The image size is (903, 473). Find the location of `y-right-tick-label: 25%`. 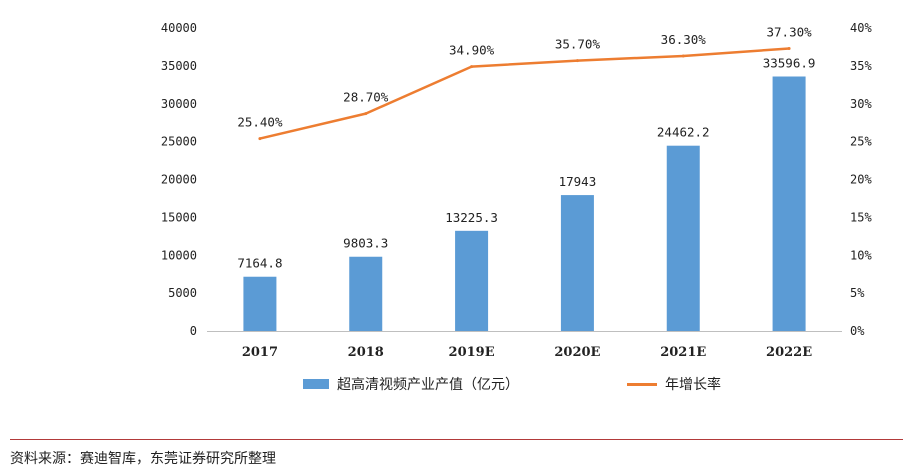

y-right-tick-label: 25% is located at coordinates (861, 142).